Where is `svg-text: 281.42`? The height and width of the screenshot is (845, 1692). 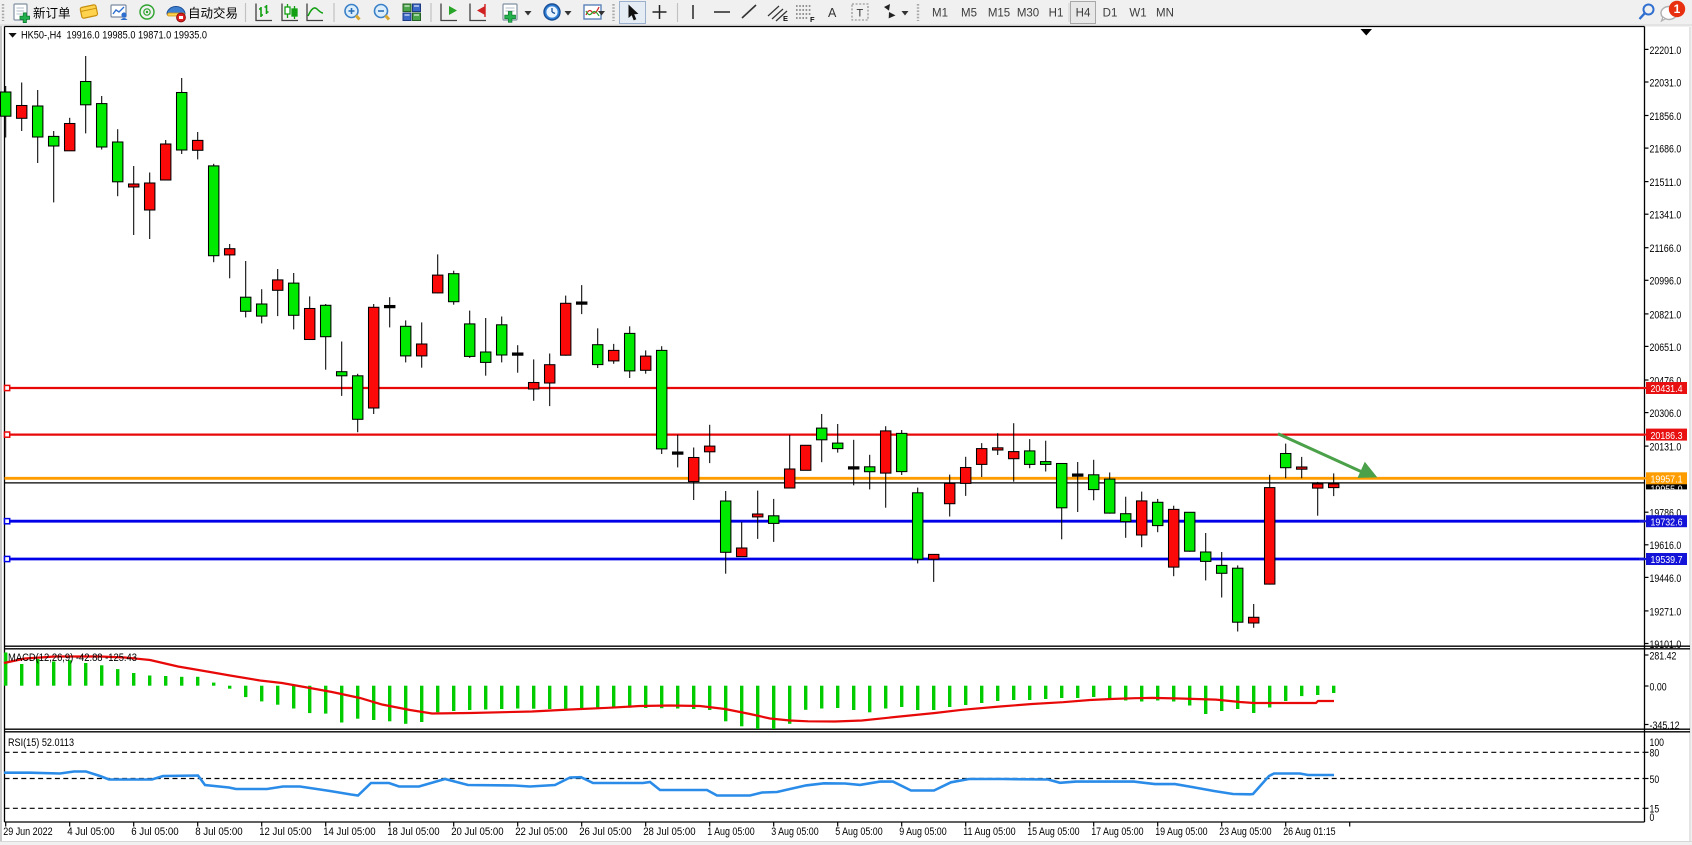
svg-text: 281.42 is located at coordinates (1663, 656).